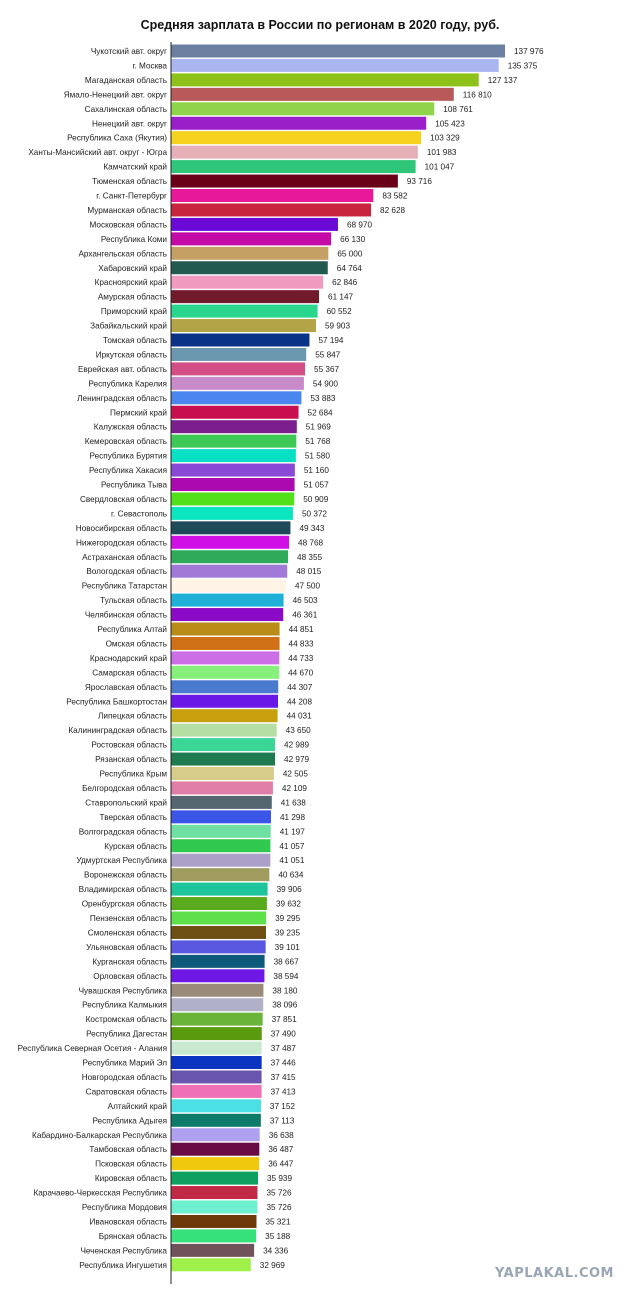  Describe the element at coordinates (292, 831) in the screenshot. I see `value-label: 41 197` at that location.